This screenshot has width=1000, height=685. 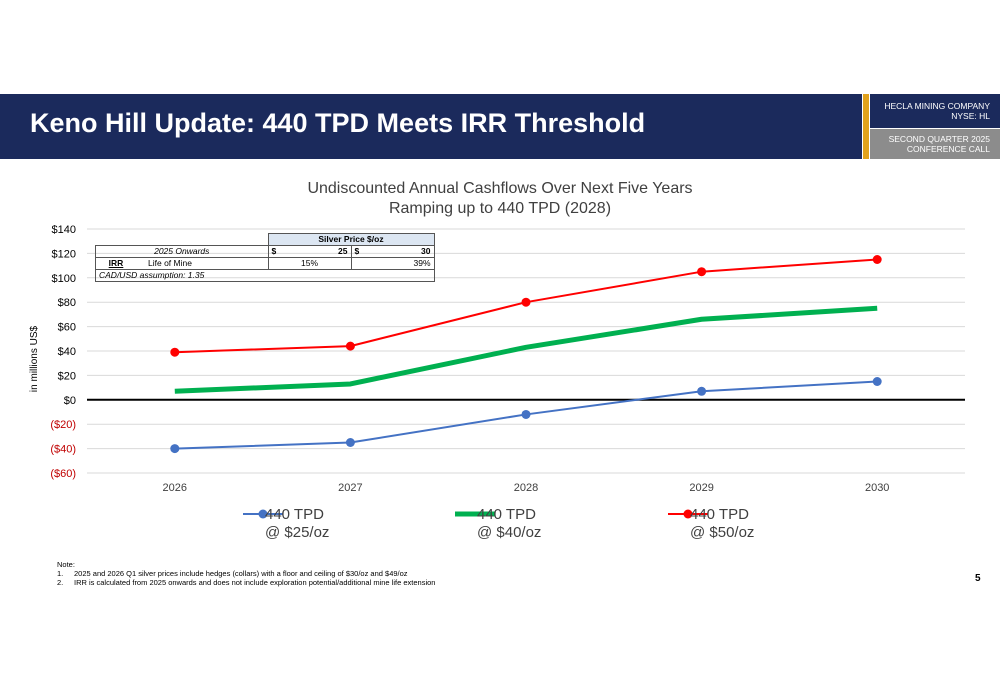 What do you see at coordinates (66, 564) in the screenshot?
I see `notes-heading: Note:` at bounding box center [66, 564].